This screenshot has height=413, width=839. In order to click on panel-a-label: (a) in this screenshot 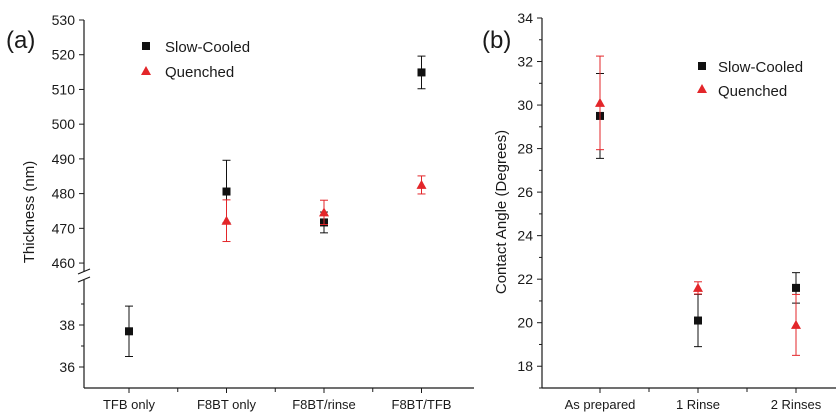, I will do `click(20, 40)`.